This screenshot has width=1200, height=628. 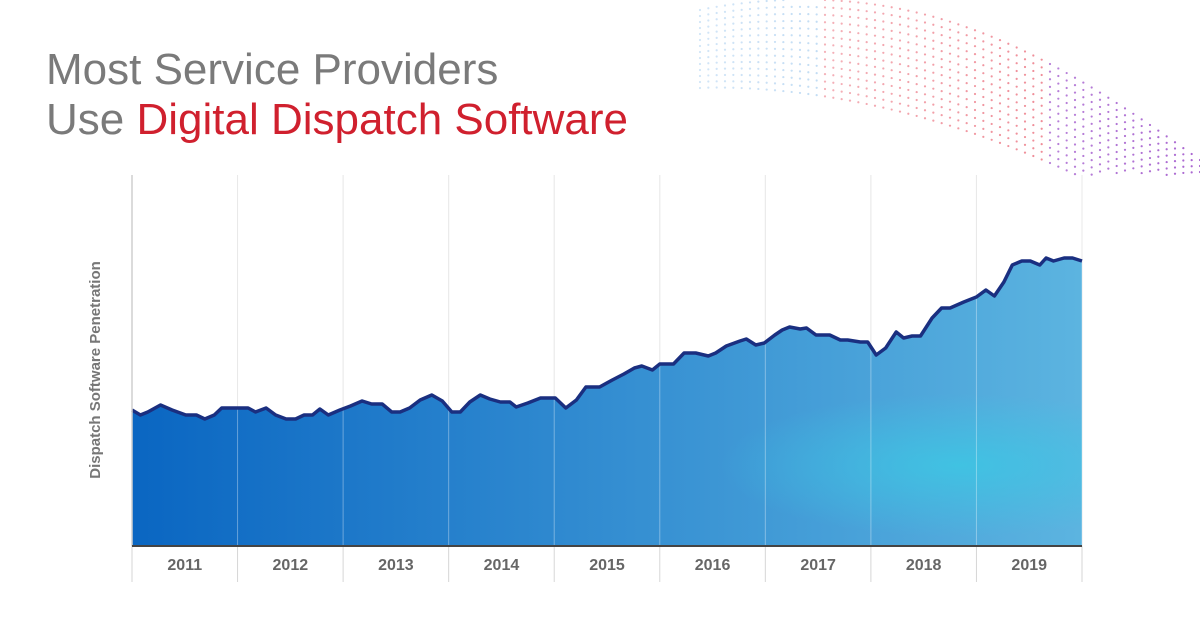 What do you see at coordinates (924, 565) in the screenshot?
I see `x-category-label: 2018` at bounding box center [924, 565].